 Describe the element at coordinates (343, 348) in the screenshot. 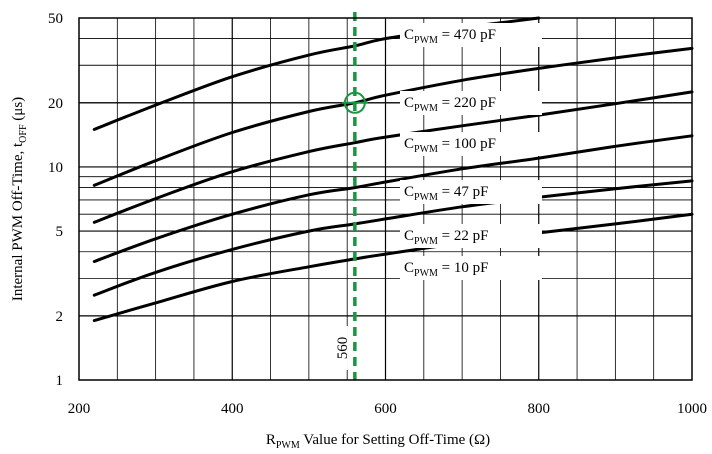

I see `marker-label: 560` at that location.